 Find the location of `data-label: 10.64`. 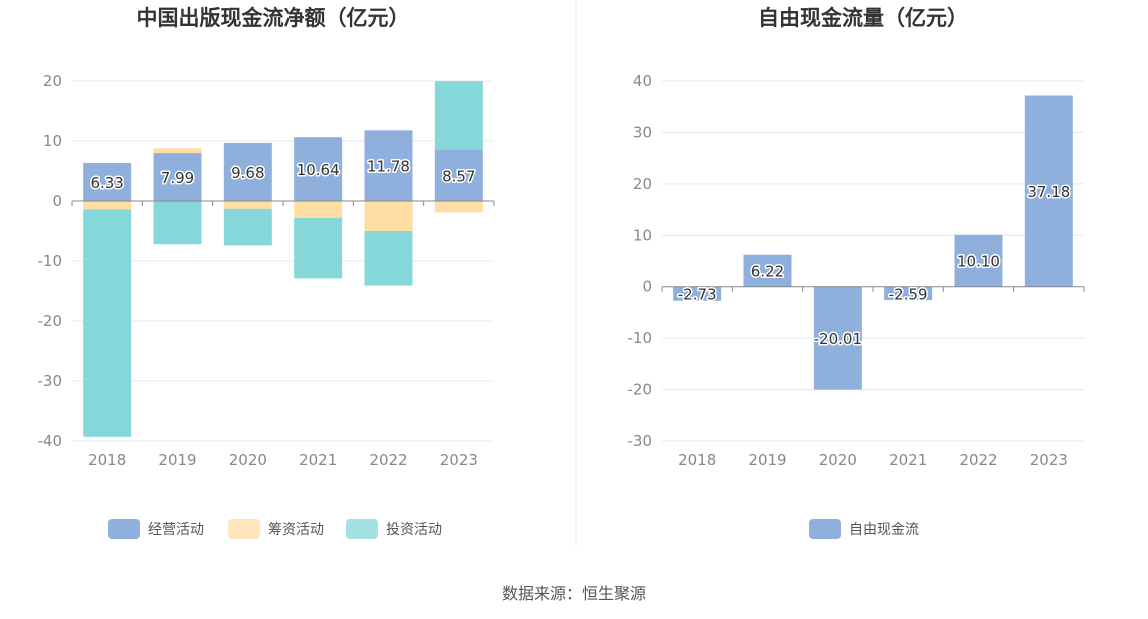

data-label: 10.64 is located at coordinates (318, 170).